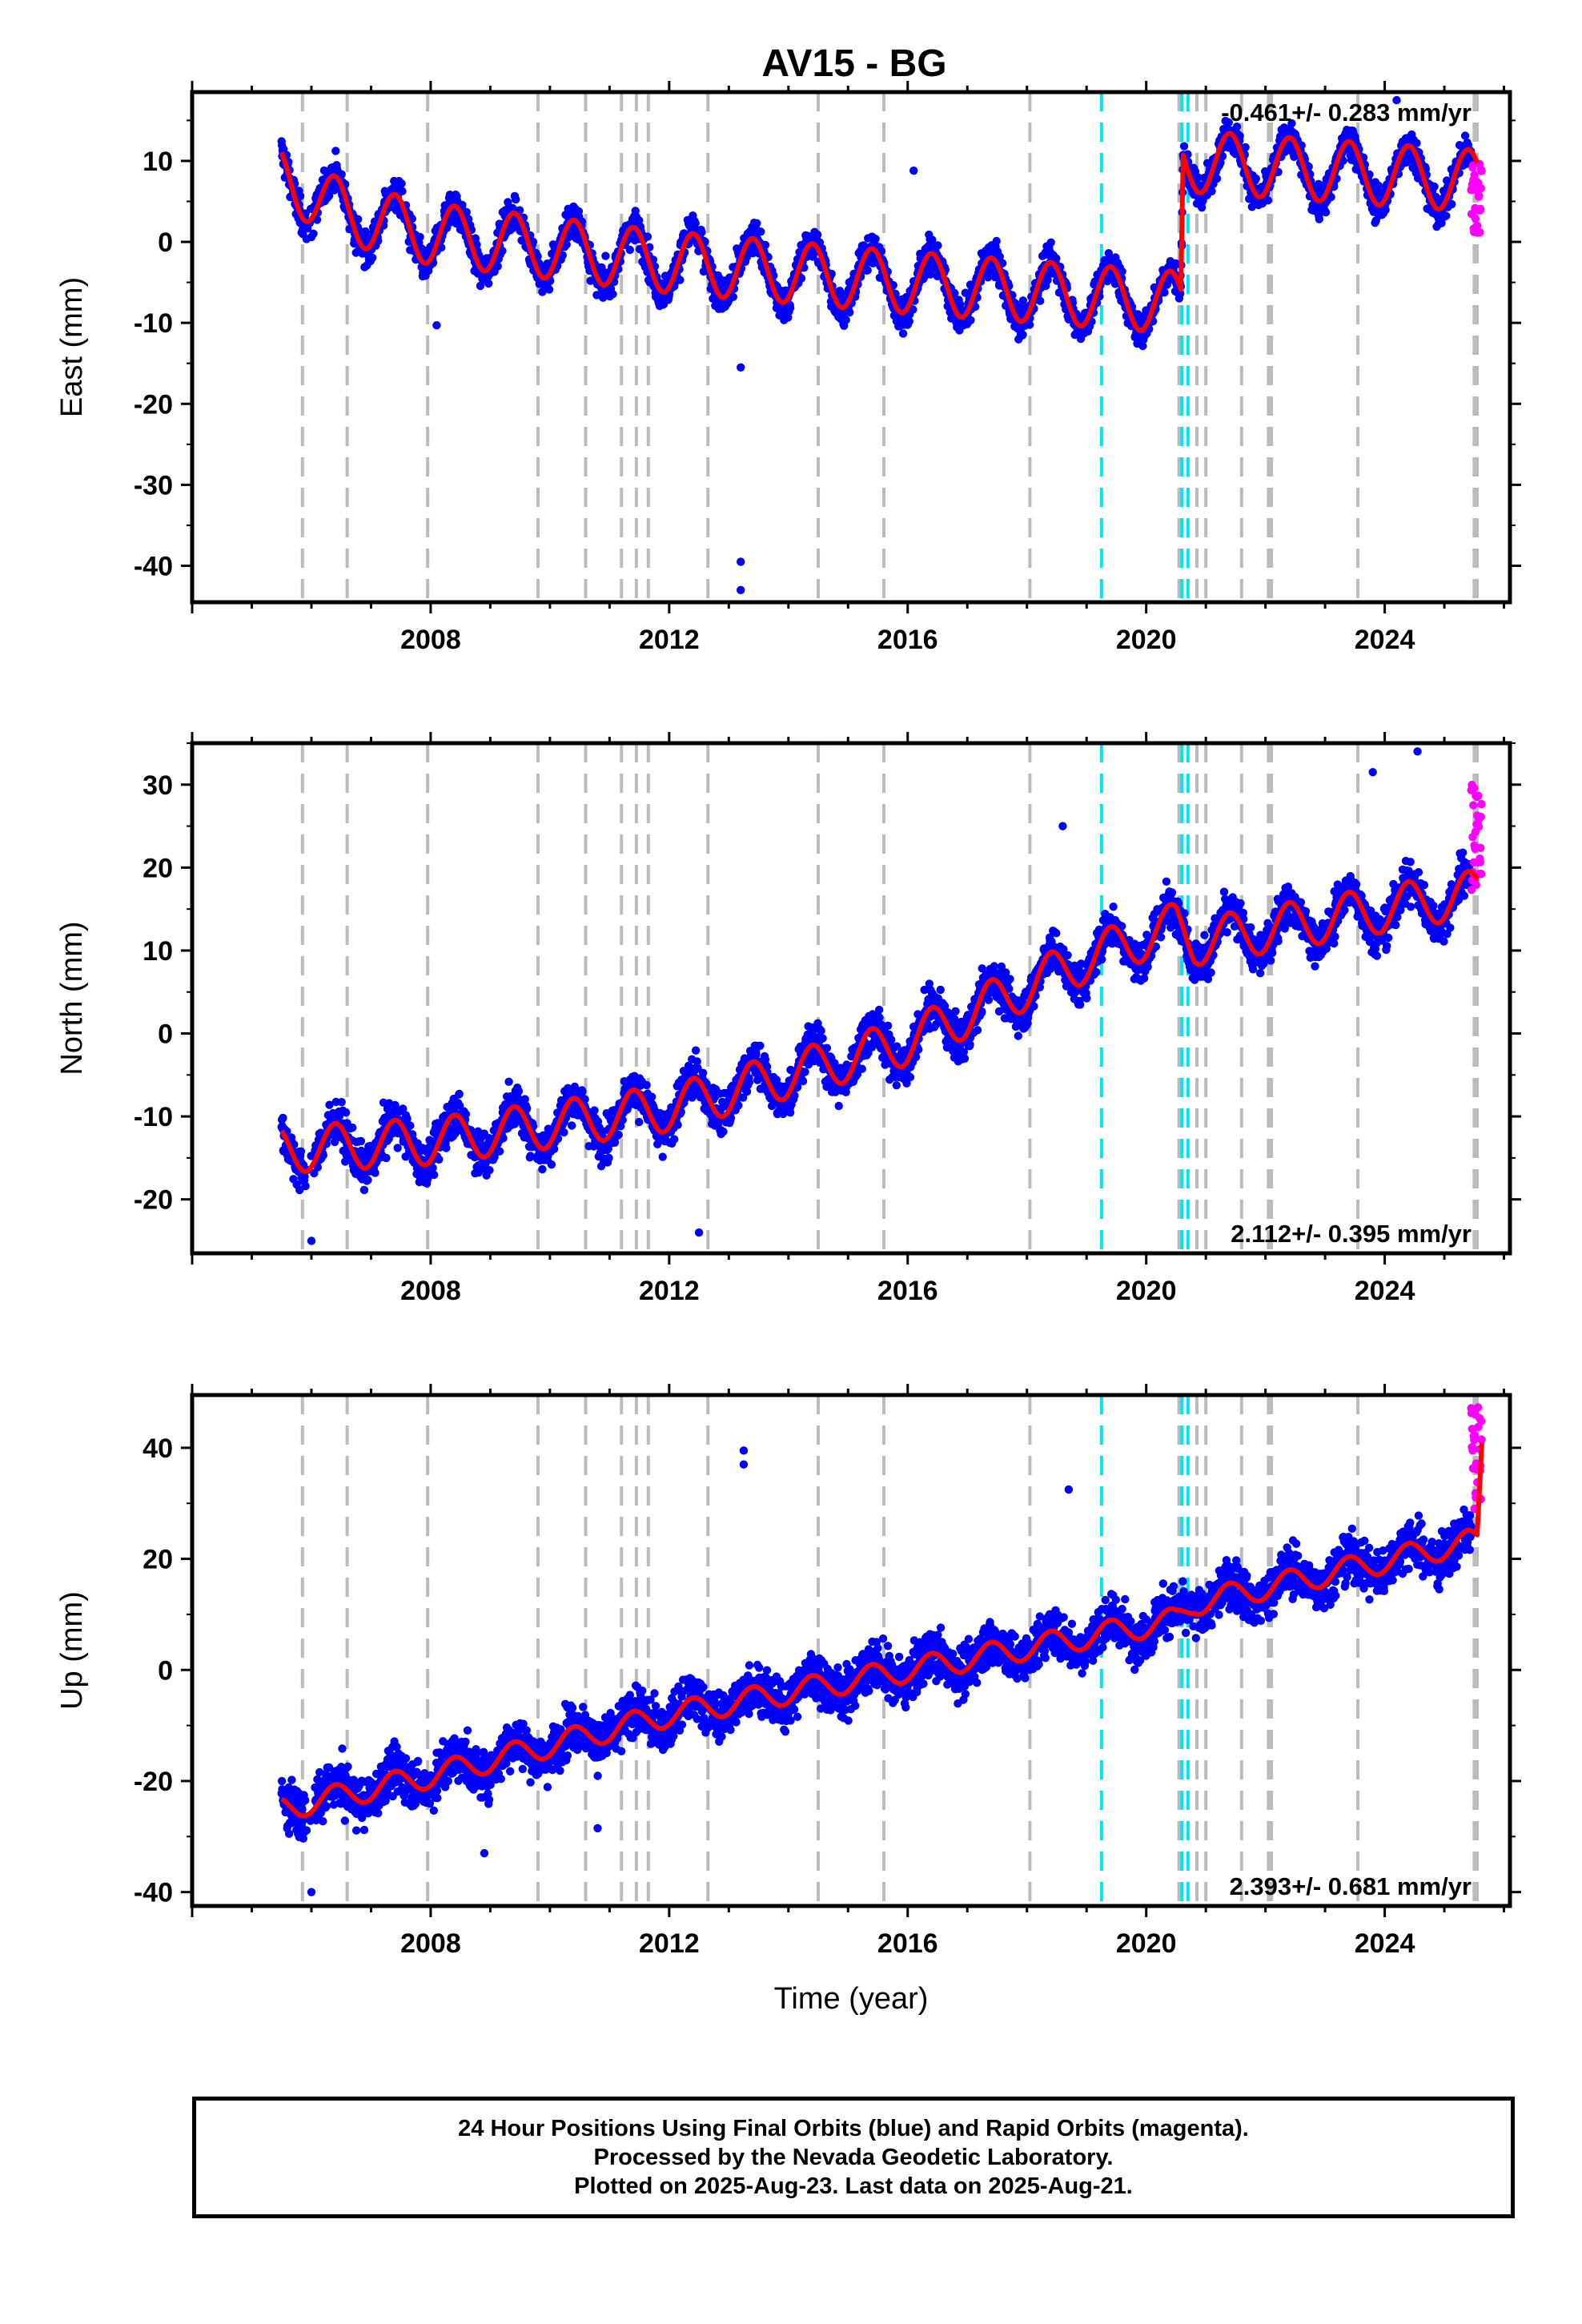 Image resolution: width=1582 pixels, height=2324 pixels. What do you see at coordinates (1385, 640) in the screenshot?
I see `x-tick-label: 2024` at bounding box center [1385, 640].